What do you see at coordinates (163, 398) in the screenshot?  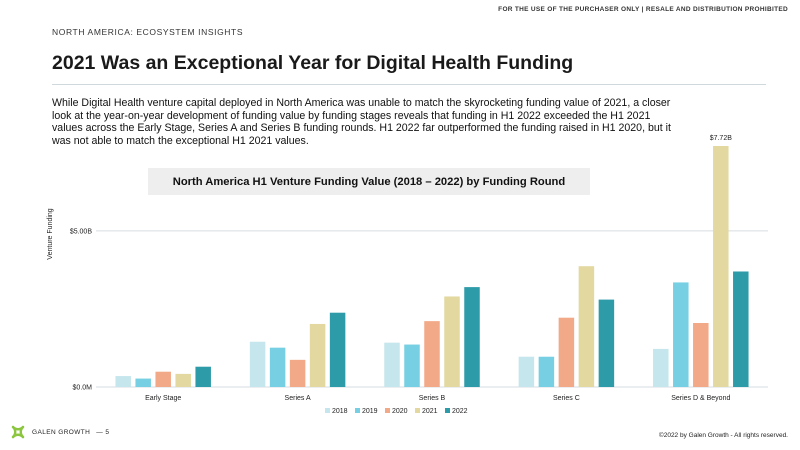 I see `x-tick-label: Early Stage` at bounding box center [163, 398].